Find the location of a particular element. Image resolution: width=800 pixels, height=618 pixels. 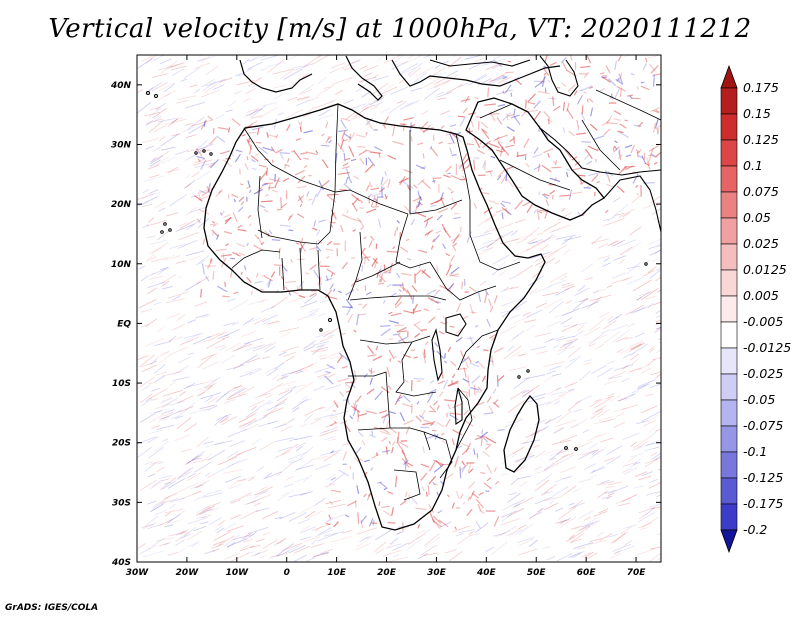

colorbar-label: 0.025 is located at coordinates (761, 243).